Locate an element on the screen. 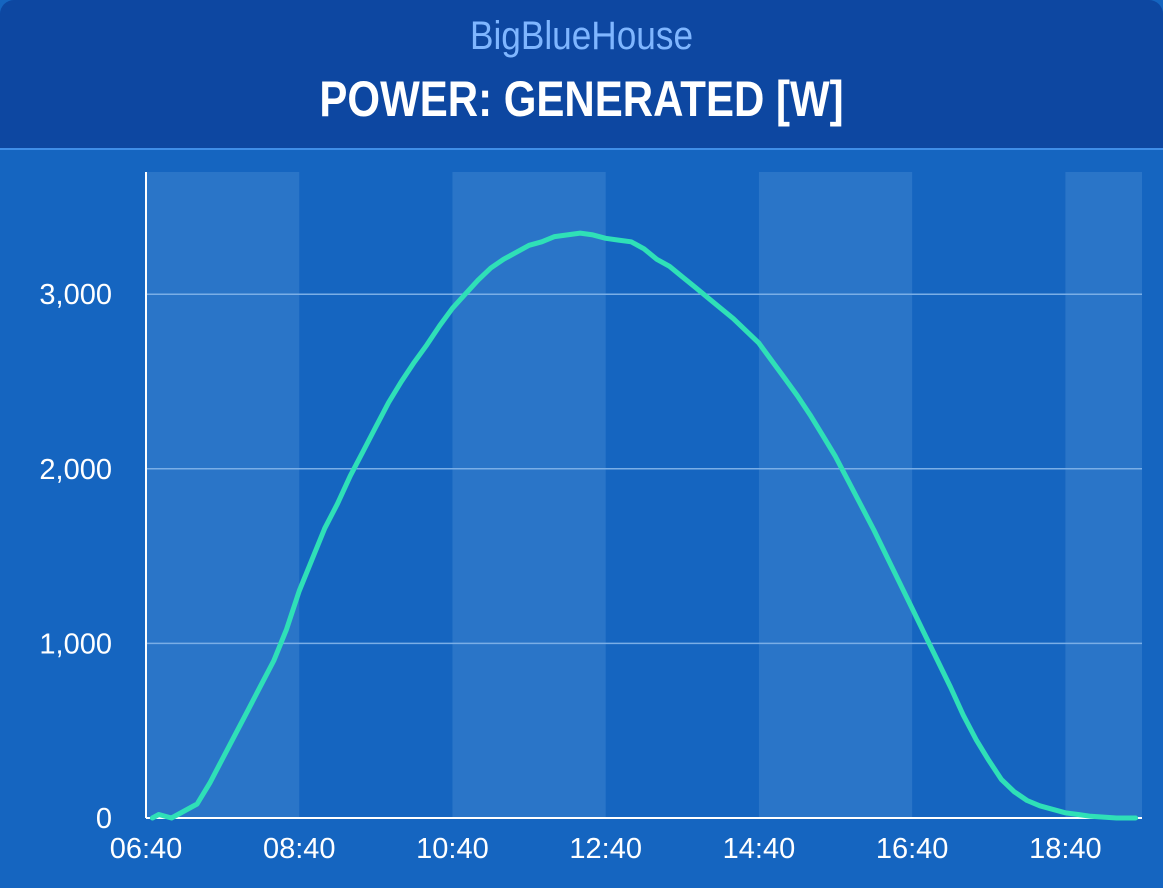 Image resolution: width=1163 pixels, height=888 pixels. chart-subtitle: BigBlueHouse is located at coordinates (581, 36).